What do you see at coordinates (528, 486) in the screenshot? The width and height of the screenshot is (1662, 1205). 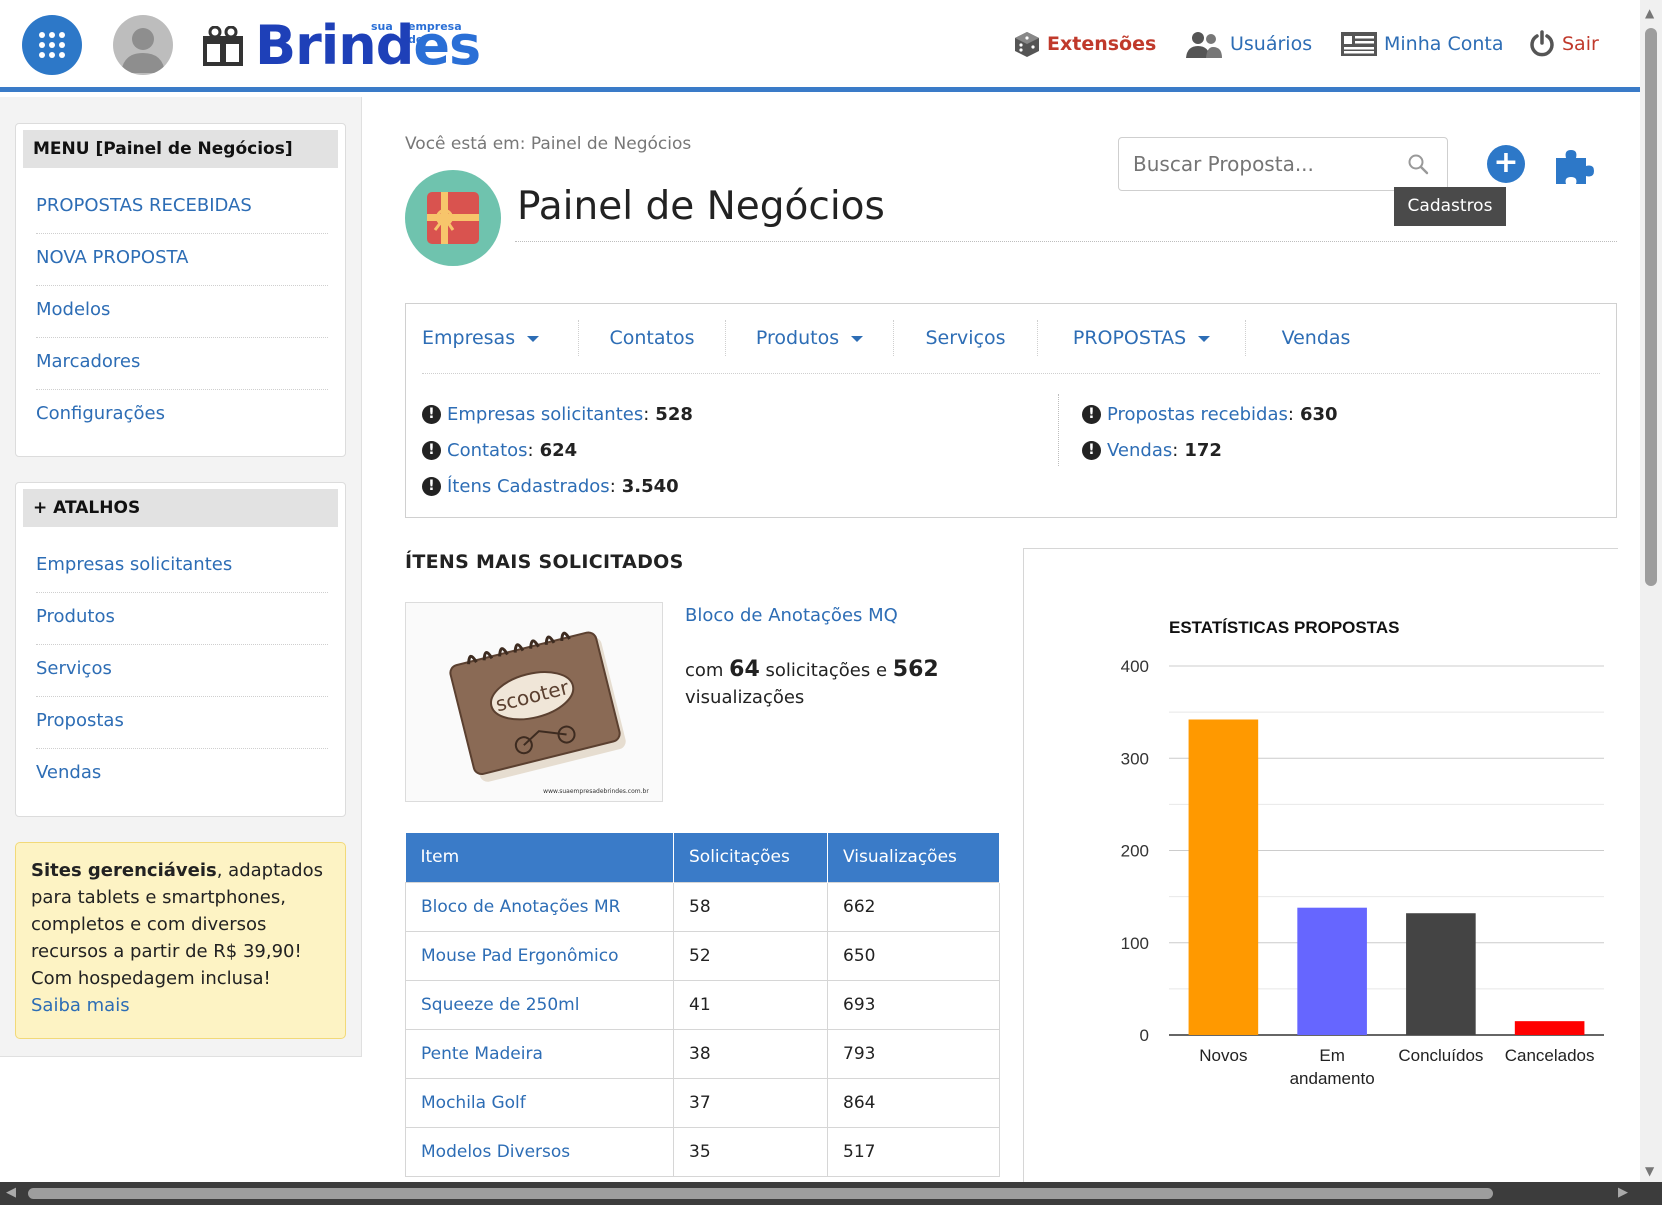 I see `stat-label: Ítens Cadastrados` at bounding box center [528, 486].